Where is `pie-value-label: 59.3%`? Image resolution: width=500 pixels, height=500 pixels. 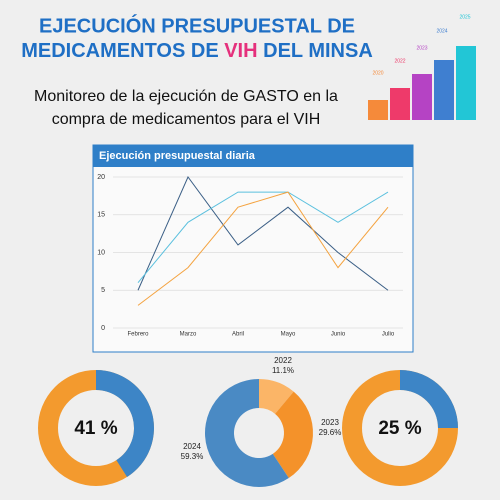 pie-value-label: 59.3% is located at coordinates (192, 456).